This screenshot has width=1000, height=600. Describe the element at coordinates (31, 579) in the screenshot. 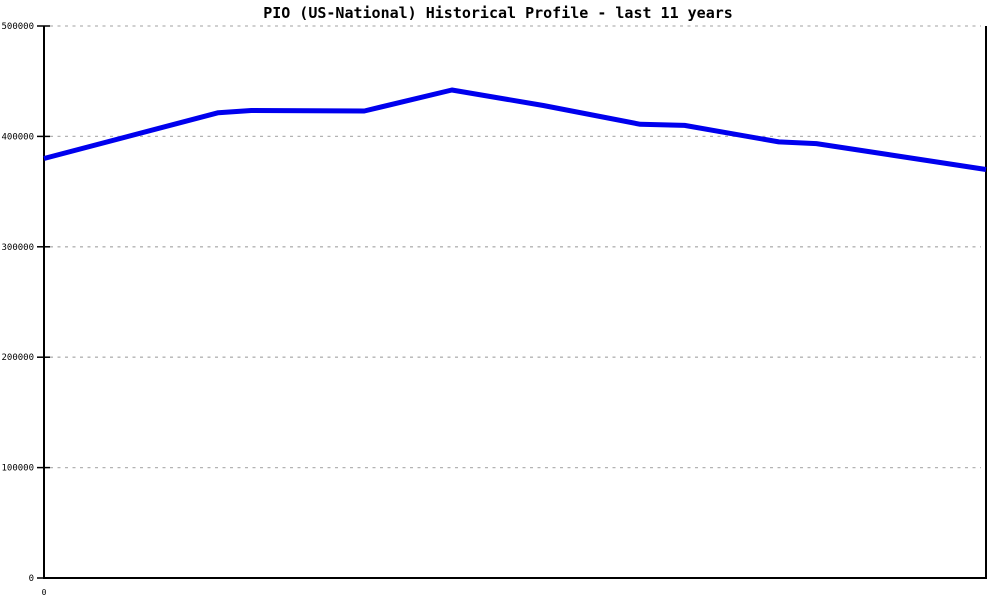

I see `y-tick-label-0: 0` at that location.